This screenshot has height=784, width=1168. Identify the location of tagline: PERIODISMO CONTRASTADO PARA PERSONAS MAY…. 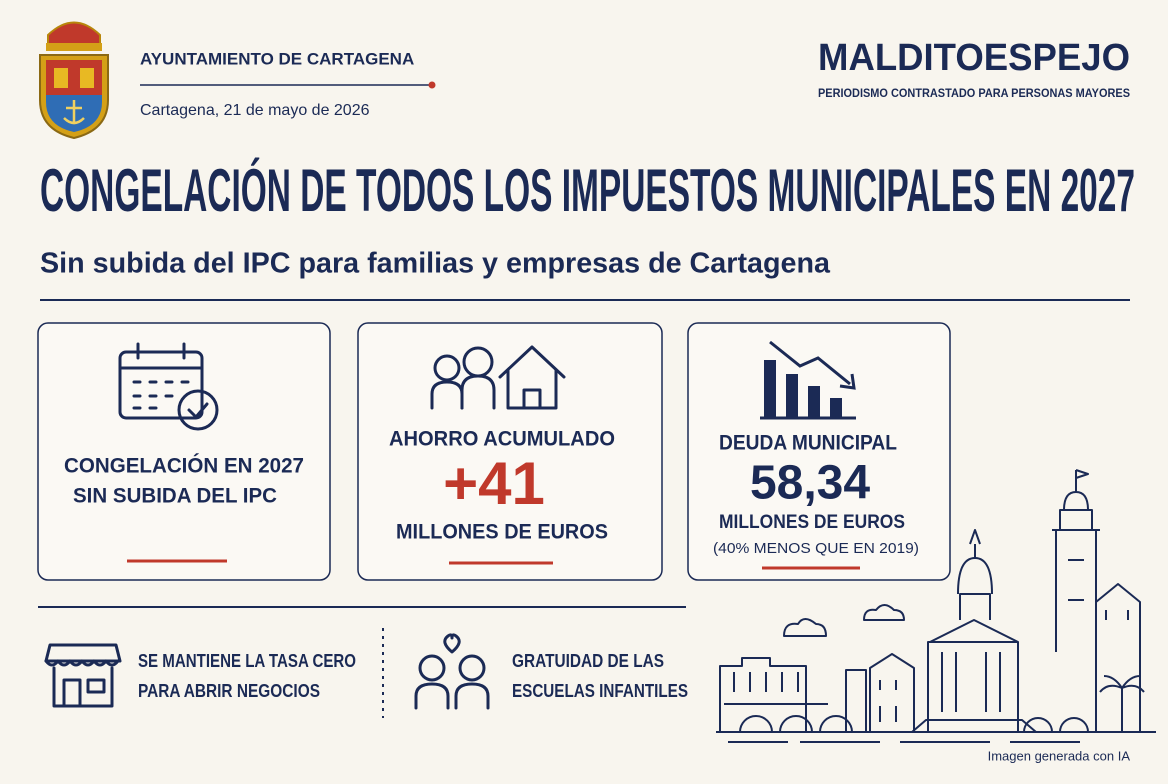
(974, 93).